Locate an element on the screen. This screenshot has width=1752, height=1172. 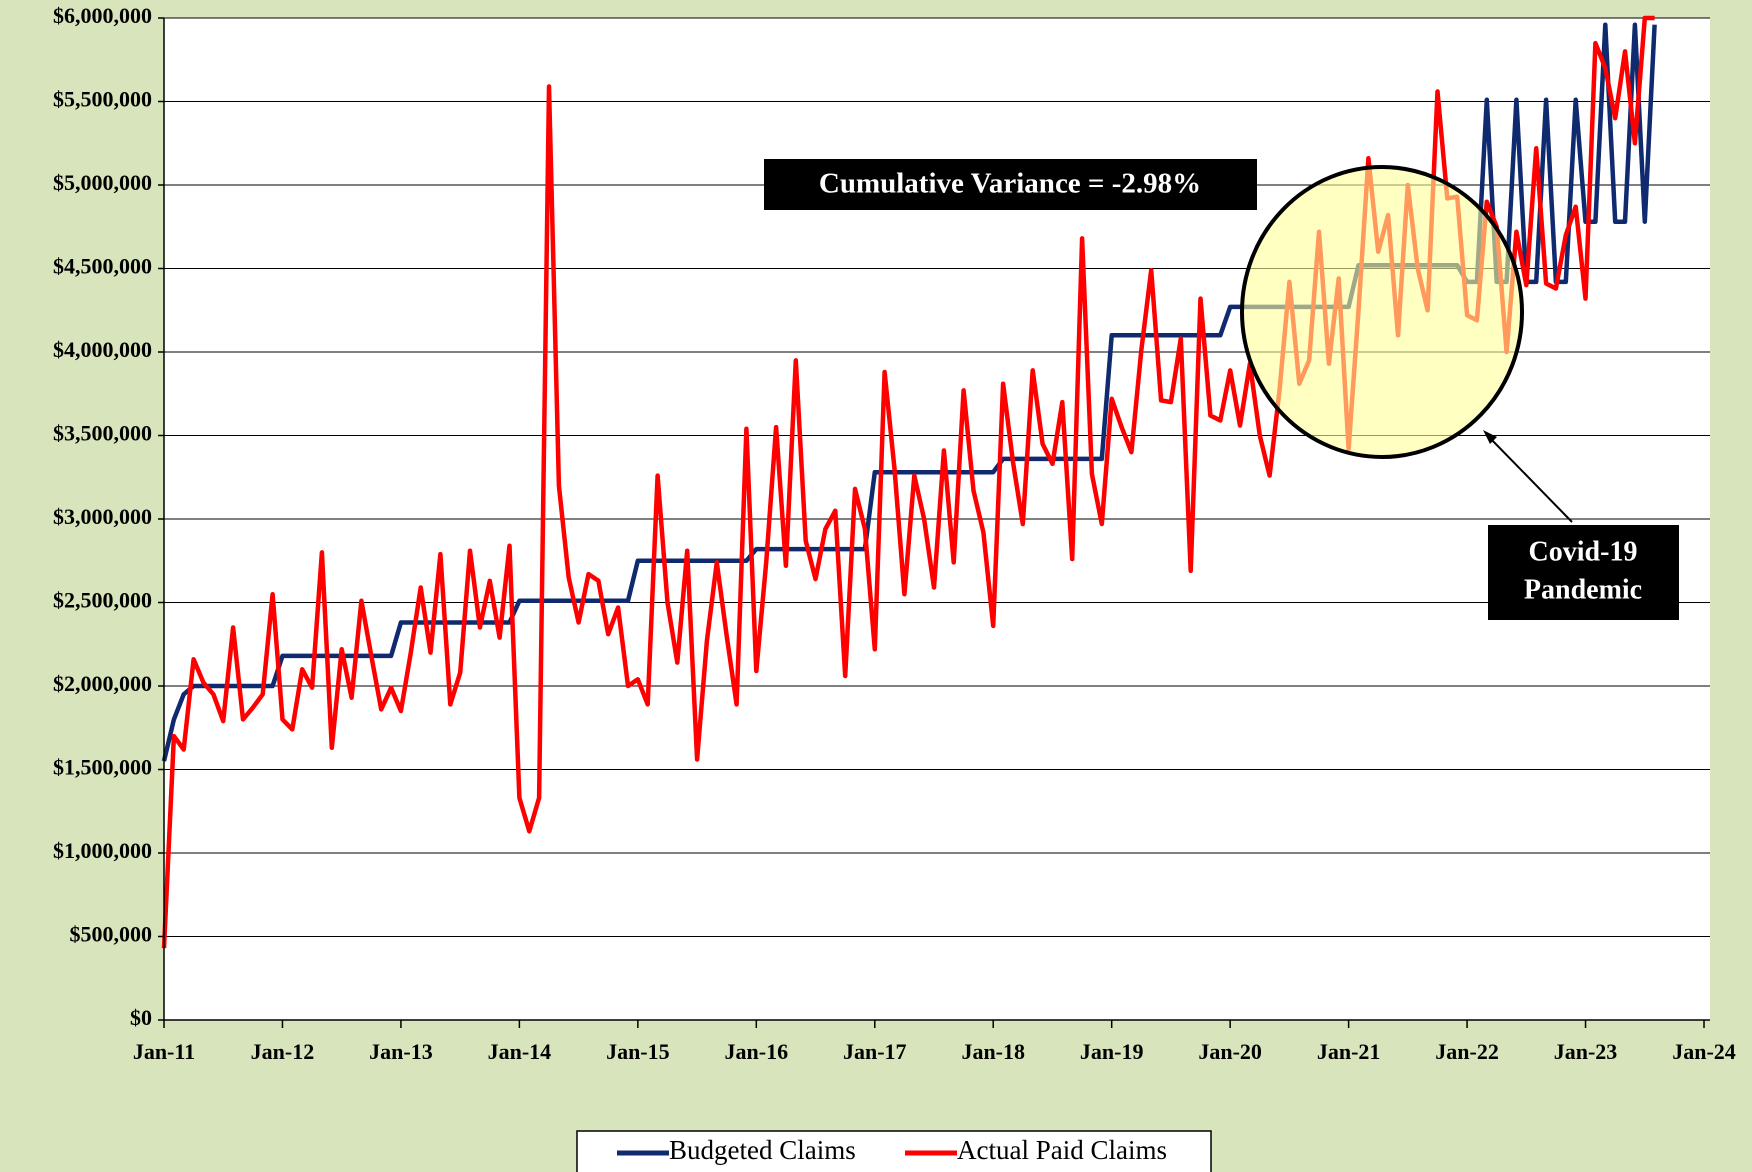
legend is located at coordinates (894, 1151).